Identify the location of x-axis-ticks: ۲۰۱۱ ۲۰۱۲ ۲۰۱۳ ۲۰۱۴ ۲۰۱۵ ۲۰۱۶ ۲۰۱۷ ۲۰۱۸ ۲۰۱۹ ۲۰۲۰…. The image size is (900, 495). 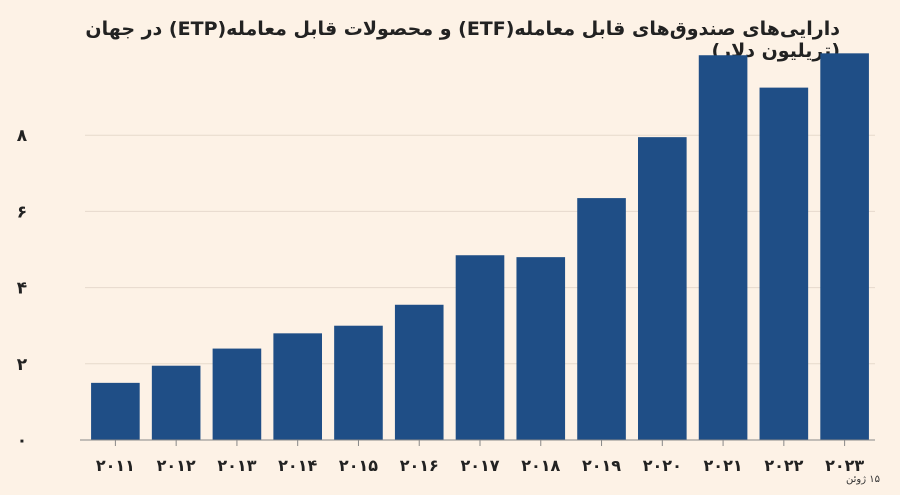
(480, 457).